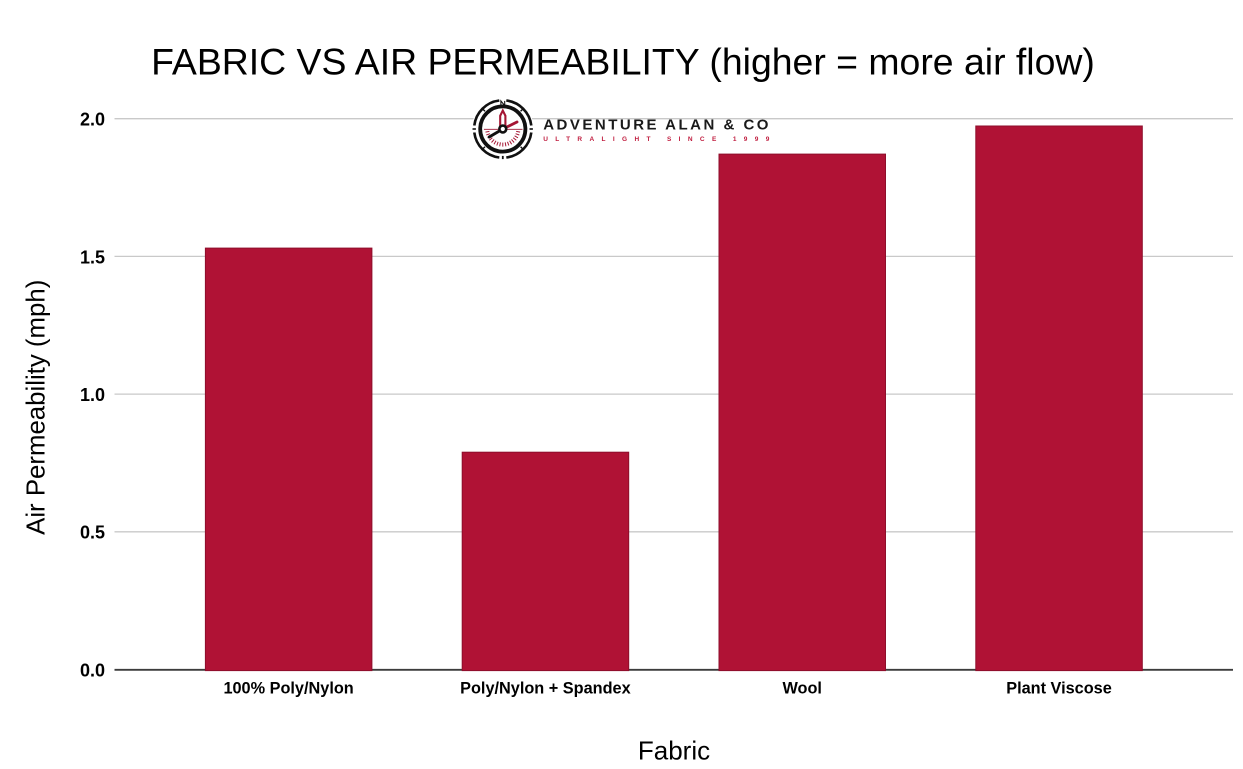  Describe the element at coordinates (660, 139) in the screenshot. I see `svg-text: ULTRALIGHT SINCE 1999` at that location.